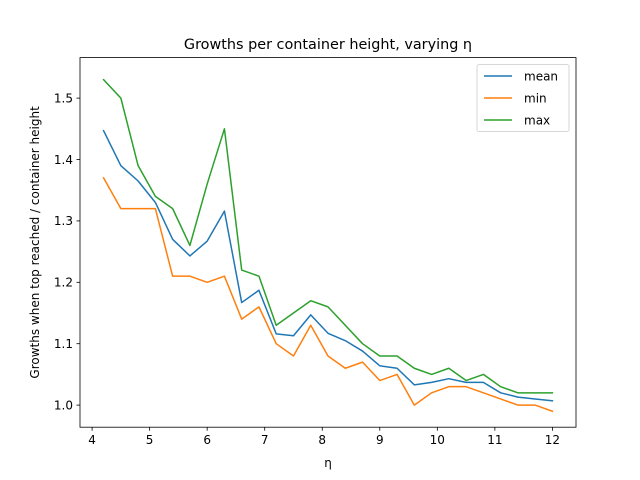  What do you see at coordinates (535, 98) in the screenshot?
I see `legend-label-min: min` at bounding box center [535, 98].